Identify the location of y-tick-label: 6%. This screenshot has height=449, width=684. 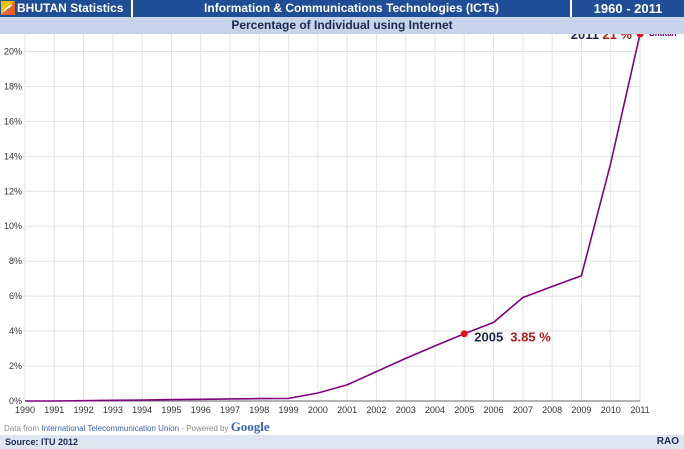
(15, 296).